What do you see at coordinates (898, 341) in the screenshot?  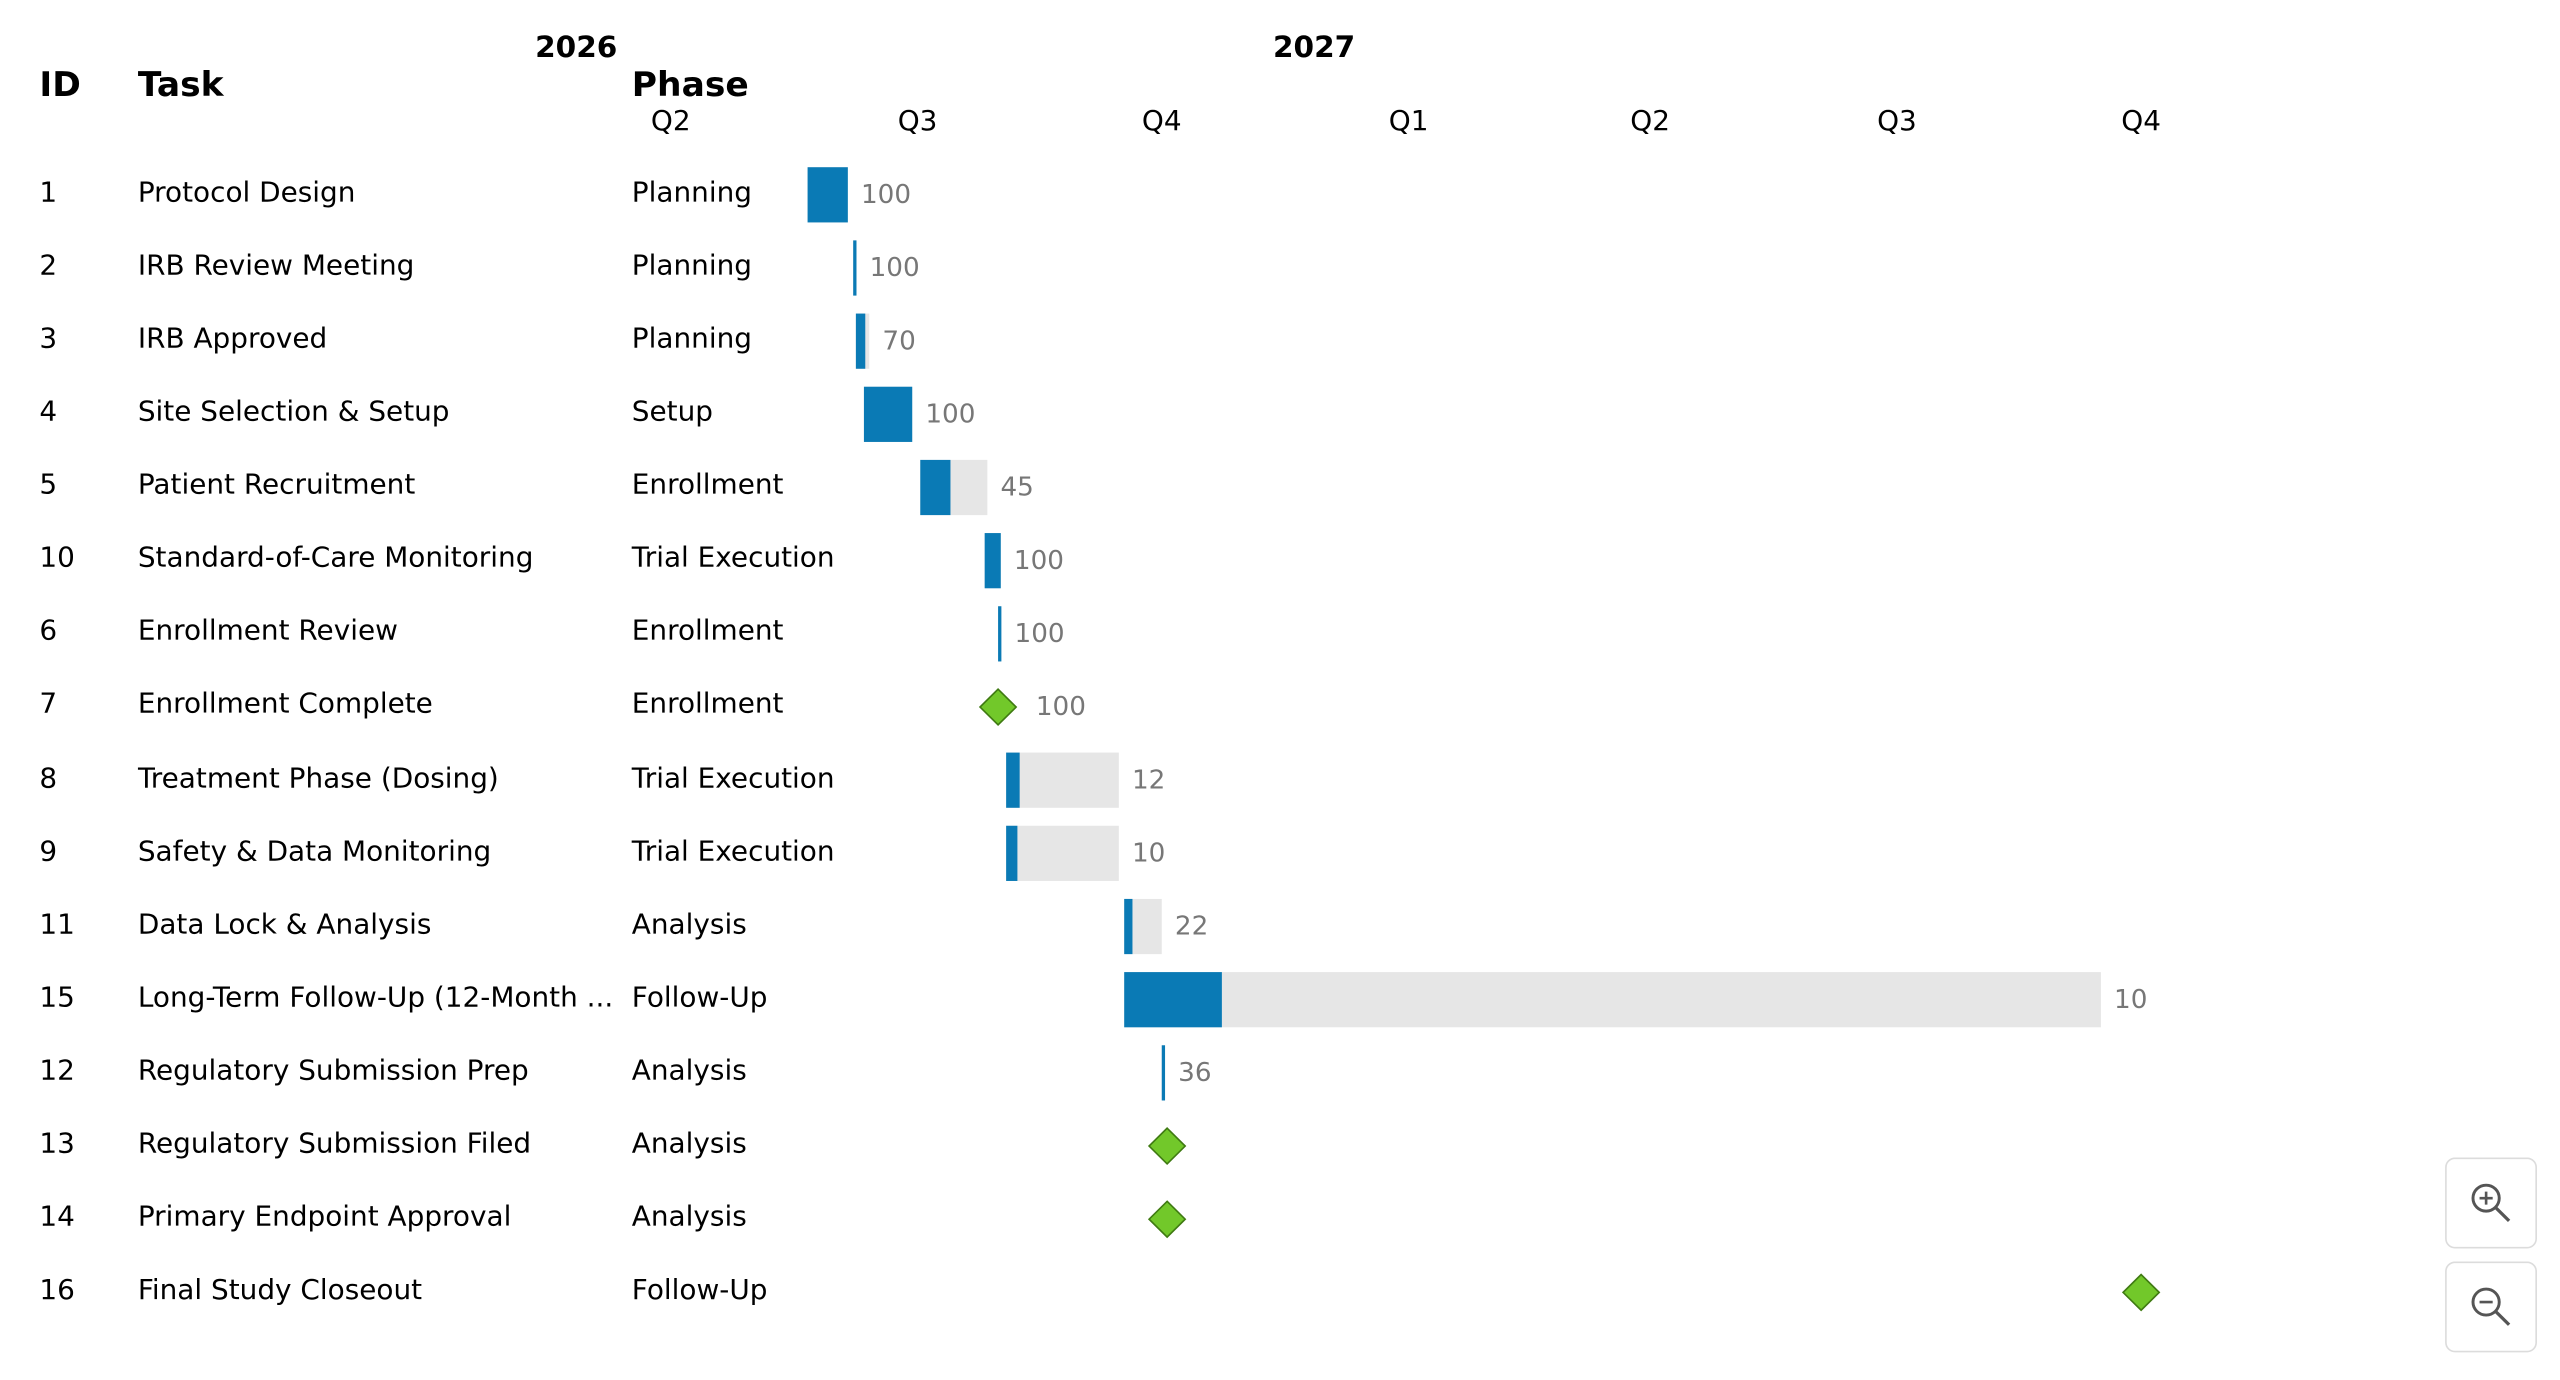 I see `progress-label: 70` at bounding box center [898, 341].